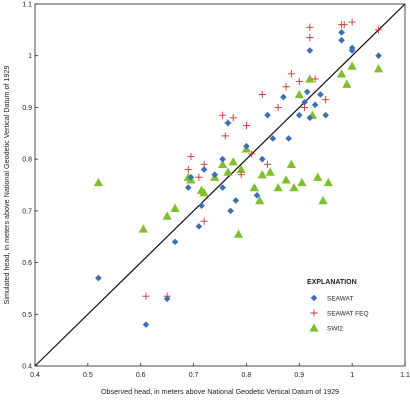  I want to click on x-tick-label: 0.6, so click(141, 375).